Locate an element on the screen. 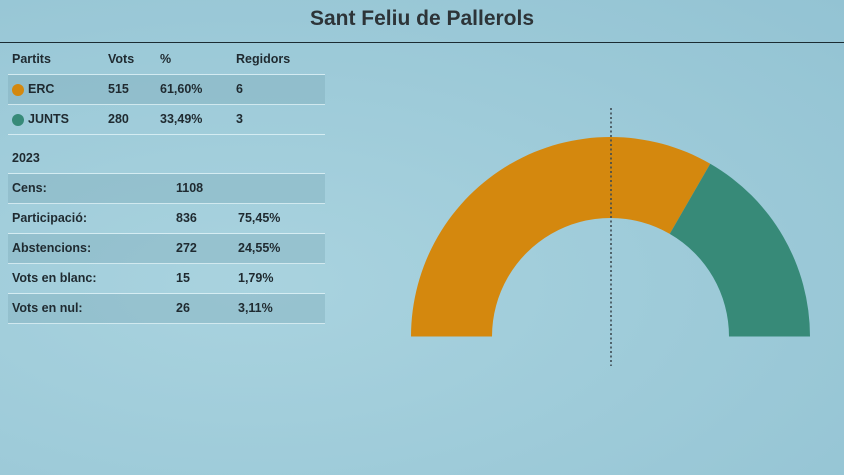  summary-year-row: 2023 is located at coordinates (166, 159).